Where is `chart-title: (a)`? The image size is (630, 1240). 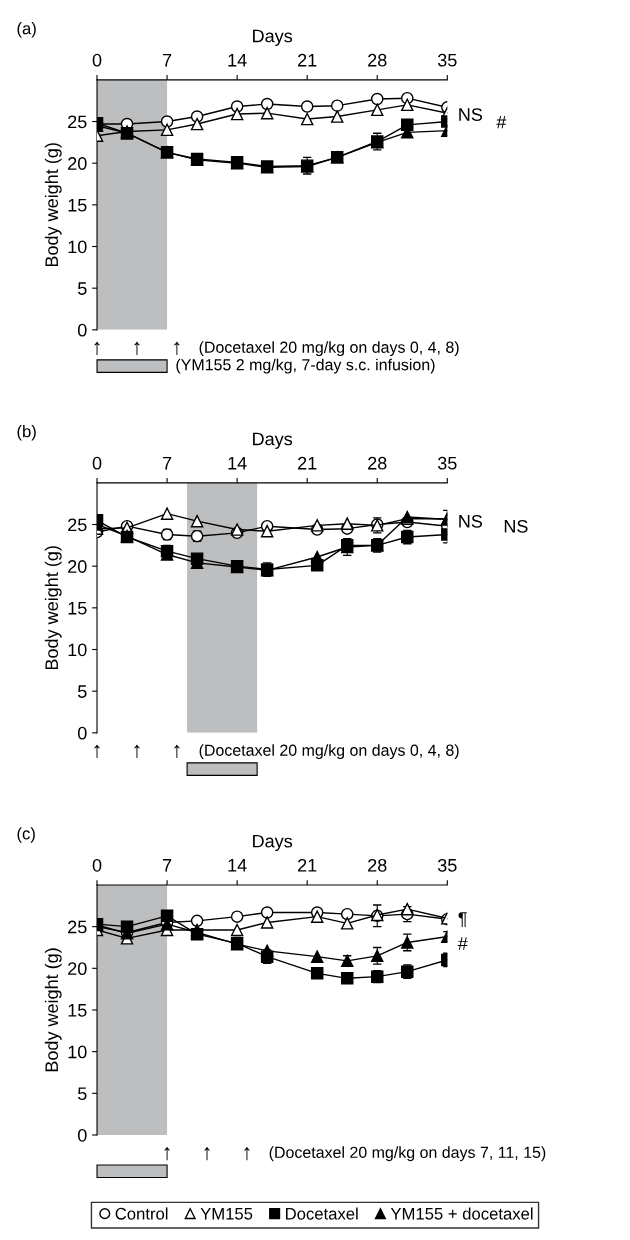 chart-title: (a) is located at coordinates (26, 30).